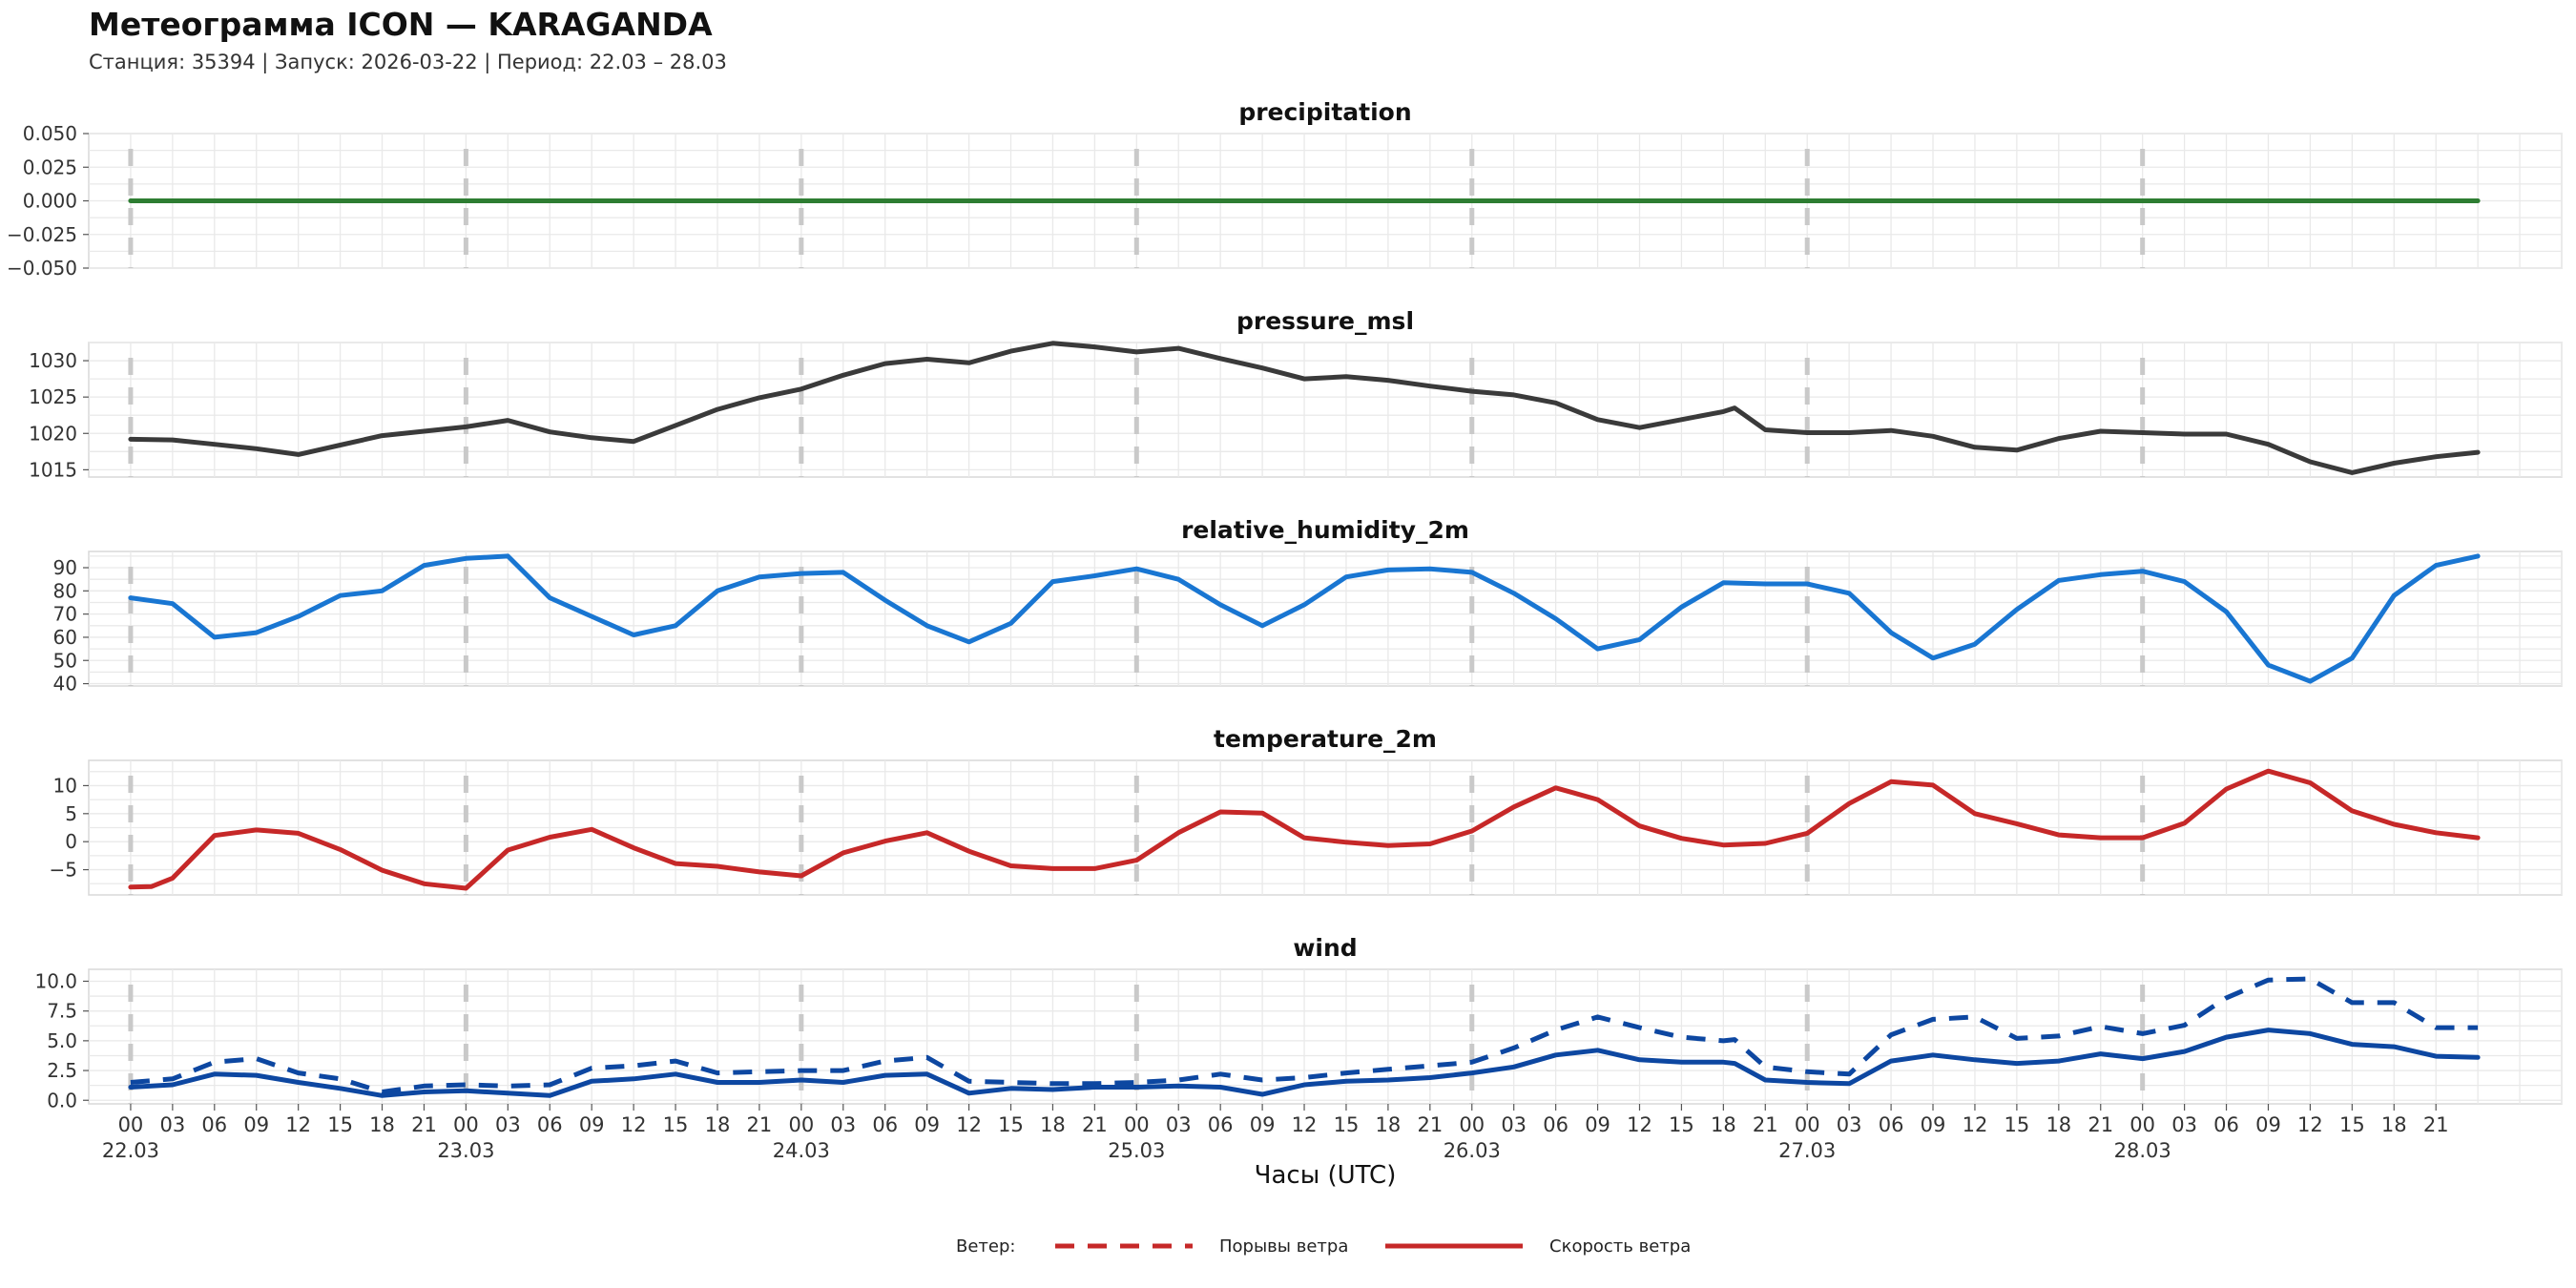 The height and width of the screenshot is (1288, 2576). Describe the element at coordinates (1620, 1246) in the screenshot. I see `legend-label-speed: Скорость ветра` at that location.